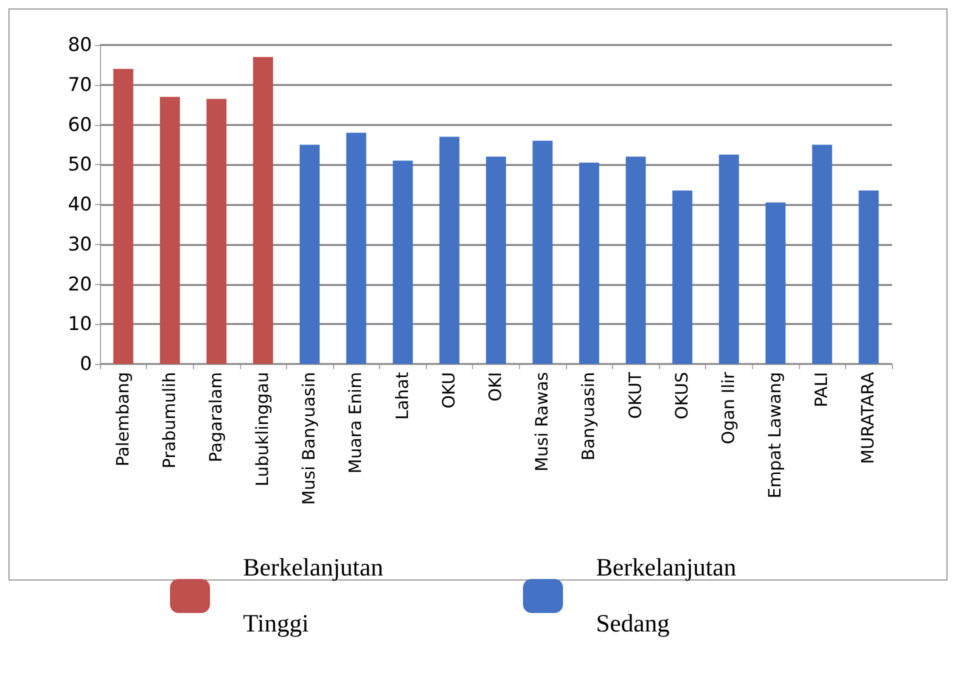 This screenshot has width=956, height=699. What do you see at coordinates (776, 435) in the screenshot?
I see `x-tick-label: Empat Lawang` at bounding box center [776, 435].